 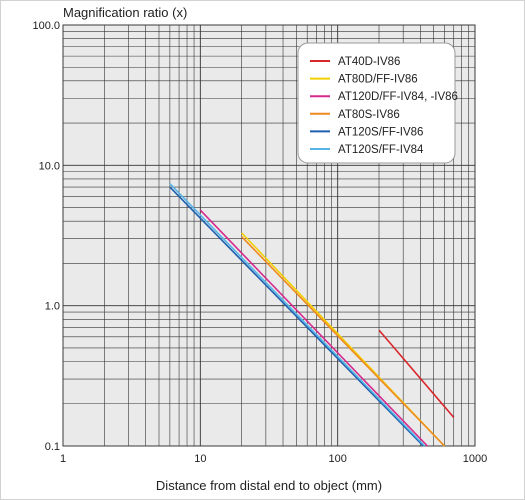 I want to click on x-tick-label: 10, so click(x=200, y=459).